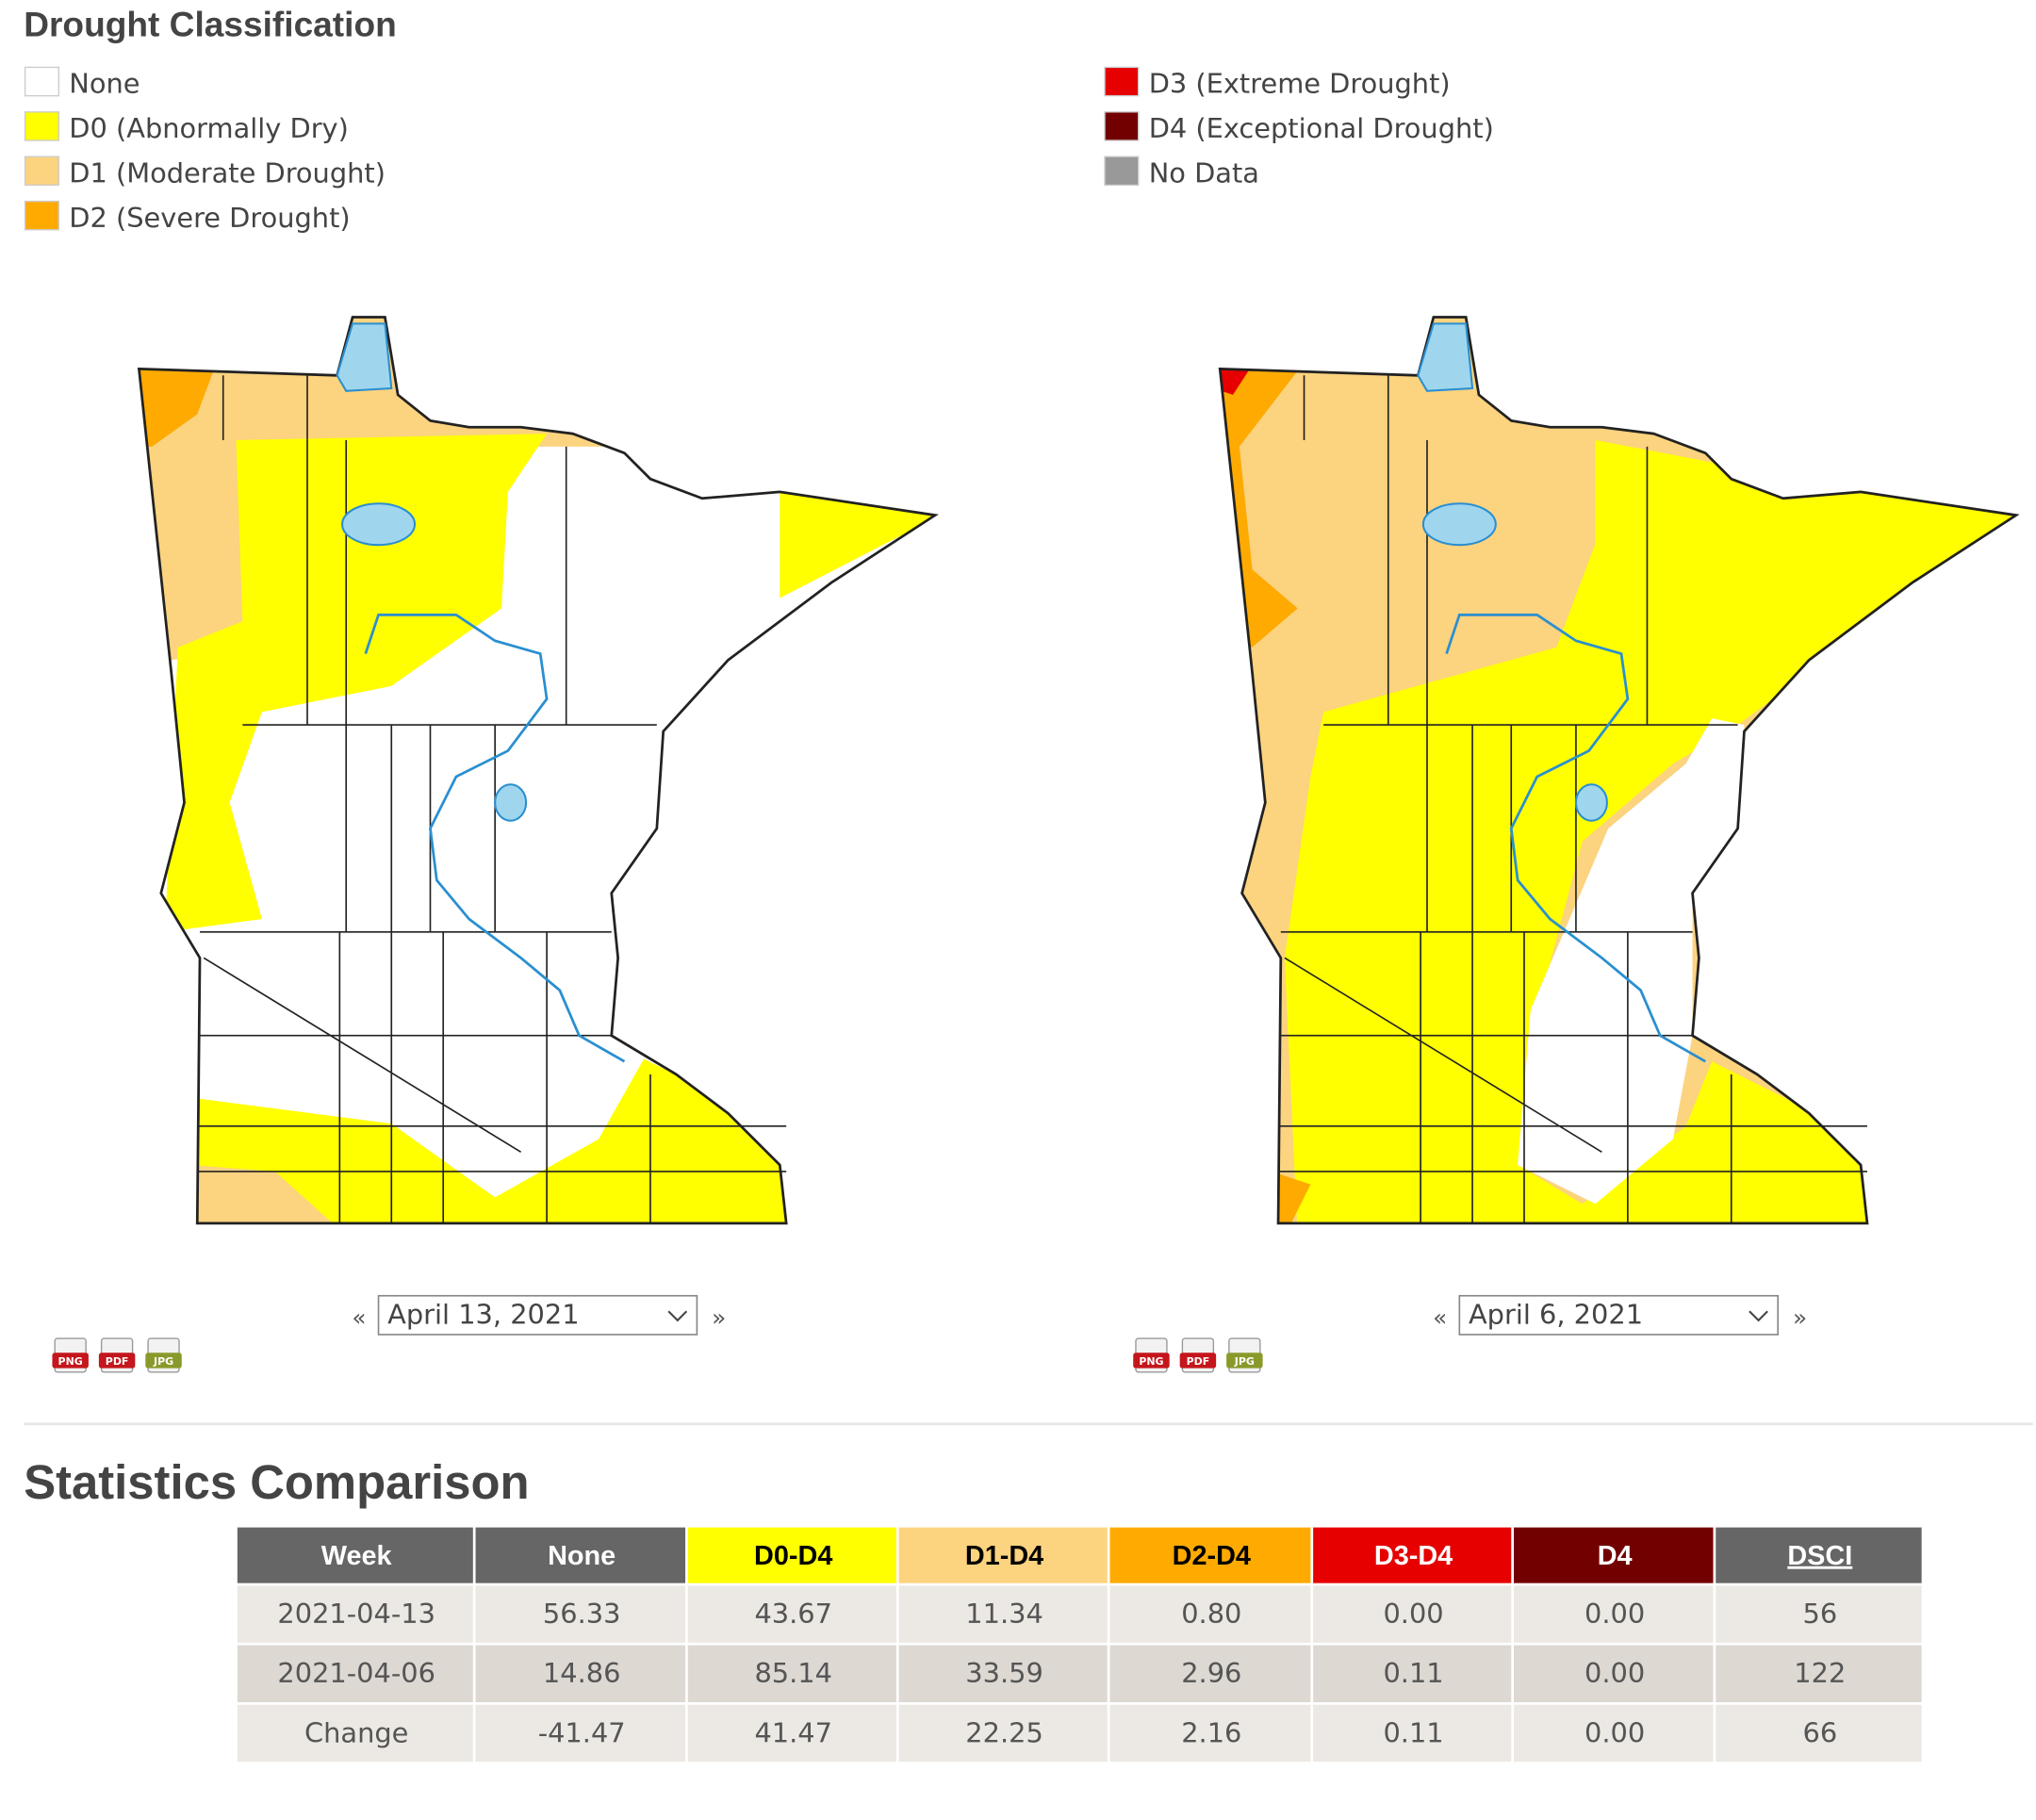 The width and height of the screenshot is (2036, 1820). I want to click on legend-label: No Data, so click(1204, 172).